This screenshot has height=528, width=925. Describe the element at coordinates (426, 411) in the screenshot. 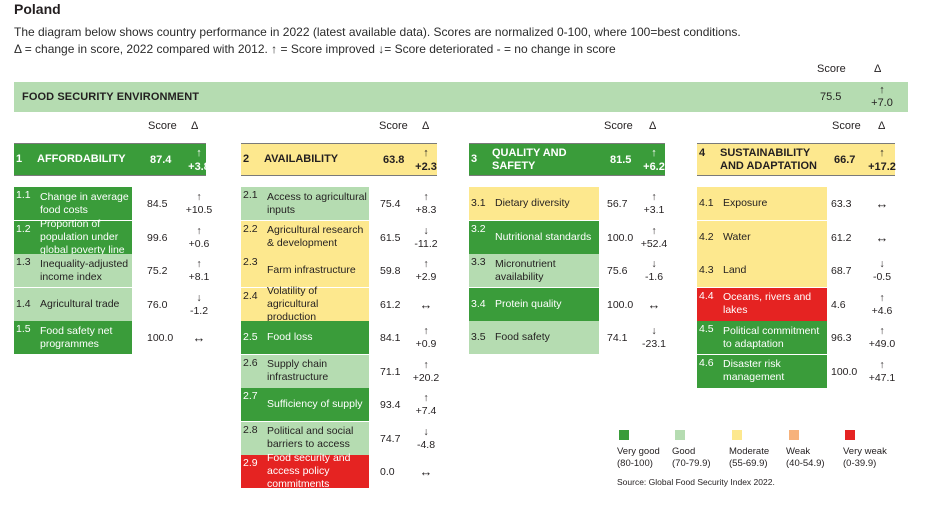

I see `indicator-change-value: +7.4` at that location.